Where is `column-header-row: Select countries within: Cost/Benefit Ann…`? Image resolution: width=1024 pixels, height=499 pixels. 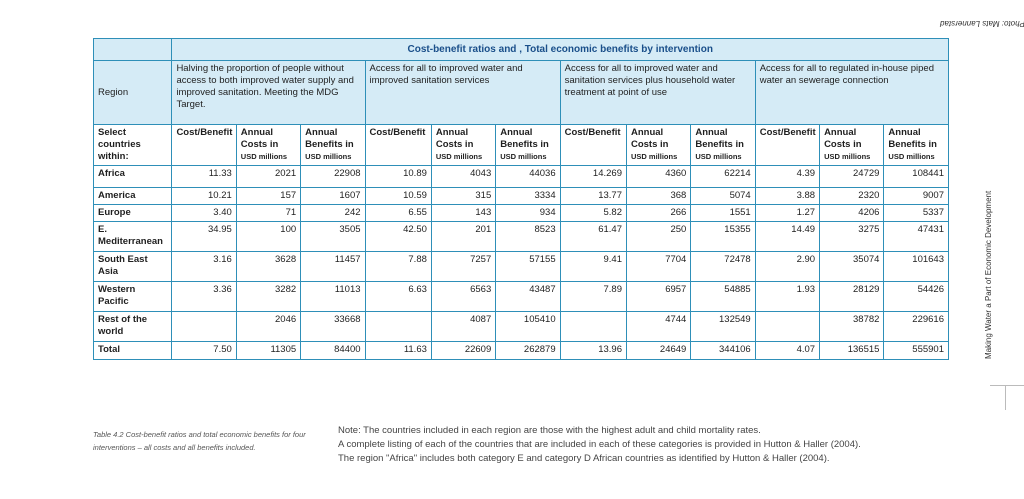
column-header-row: Select countries within: Cost/Benefit Ann… is located at coordinates (520, 145).